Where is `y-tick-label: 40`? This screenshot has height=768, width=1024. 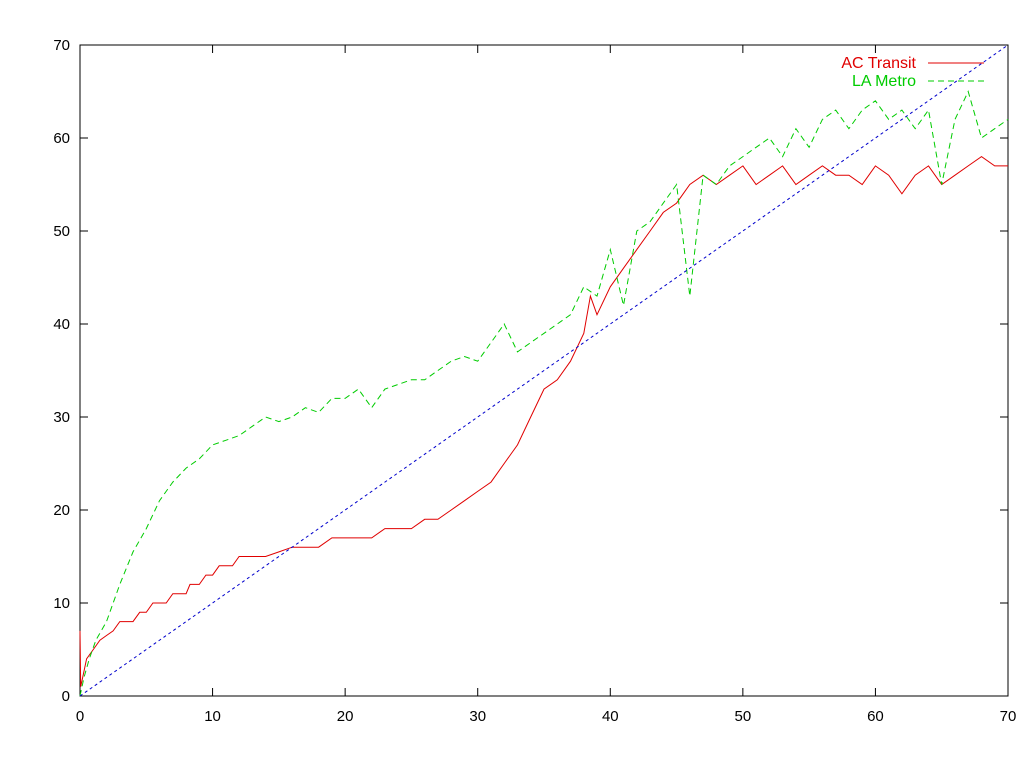 y-tick-label: 40 is located at coordinates (61, 324).